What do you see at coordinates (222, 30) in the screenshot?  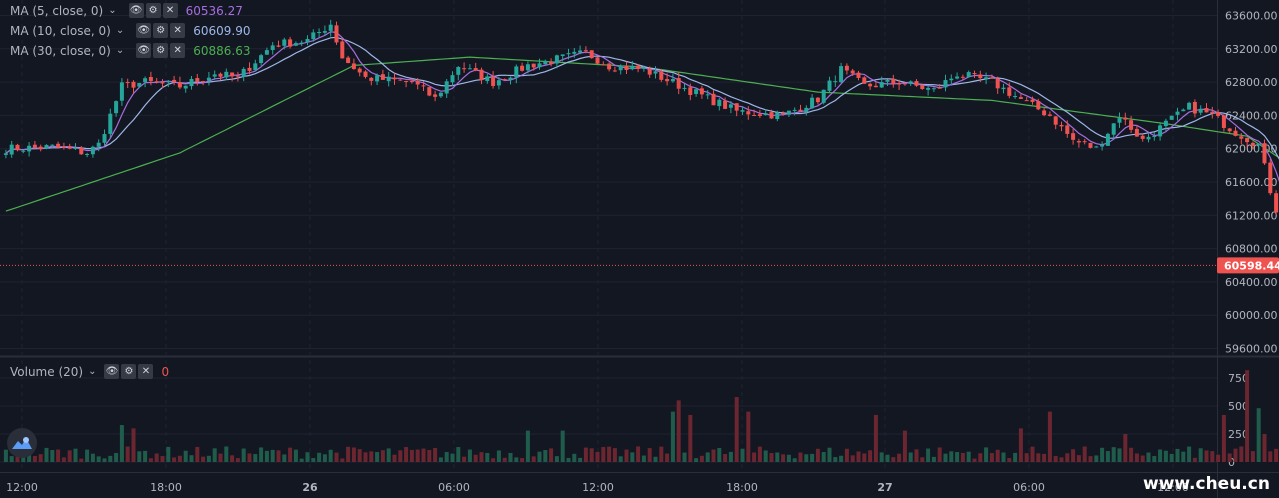 I see `ma10-value: 60609.90` at bounding box center [222, 30].